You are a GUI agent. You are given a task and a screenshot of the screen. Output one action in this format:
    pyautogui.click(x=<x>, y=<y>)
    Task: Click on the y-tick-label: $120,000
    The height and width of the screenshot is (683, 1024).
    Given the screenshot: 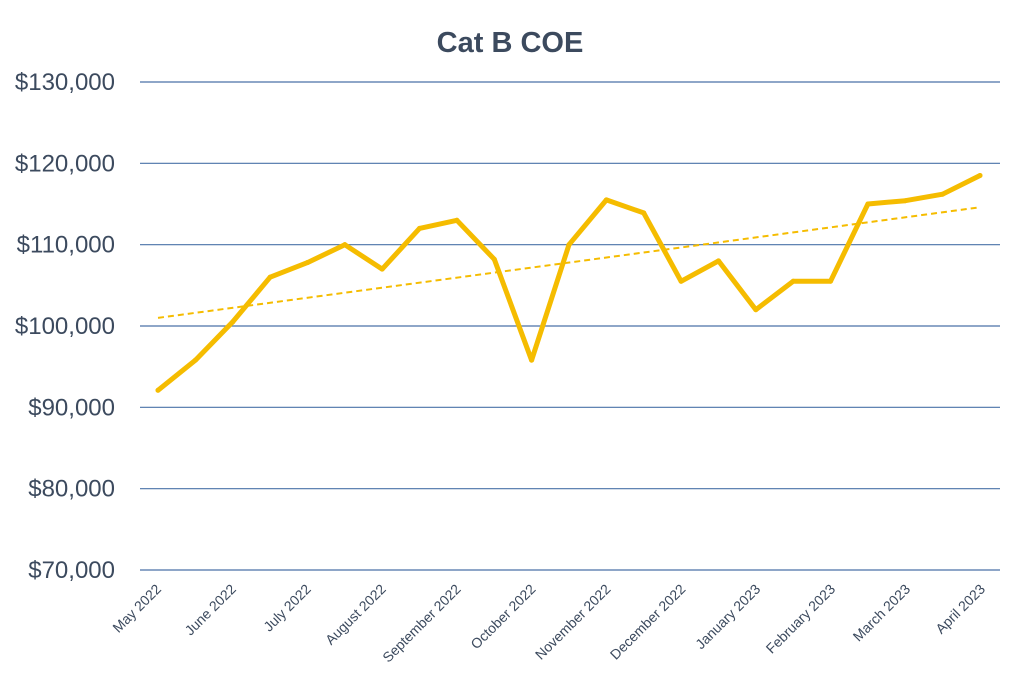 What is the action you would take?
    pyautogui.click(x=65, y=163)
    